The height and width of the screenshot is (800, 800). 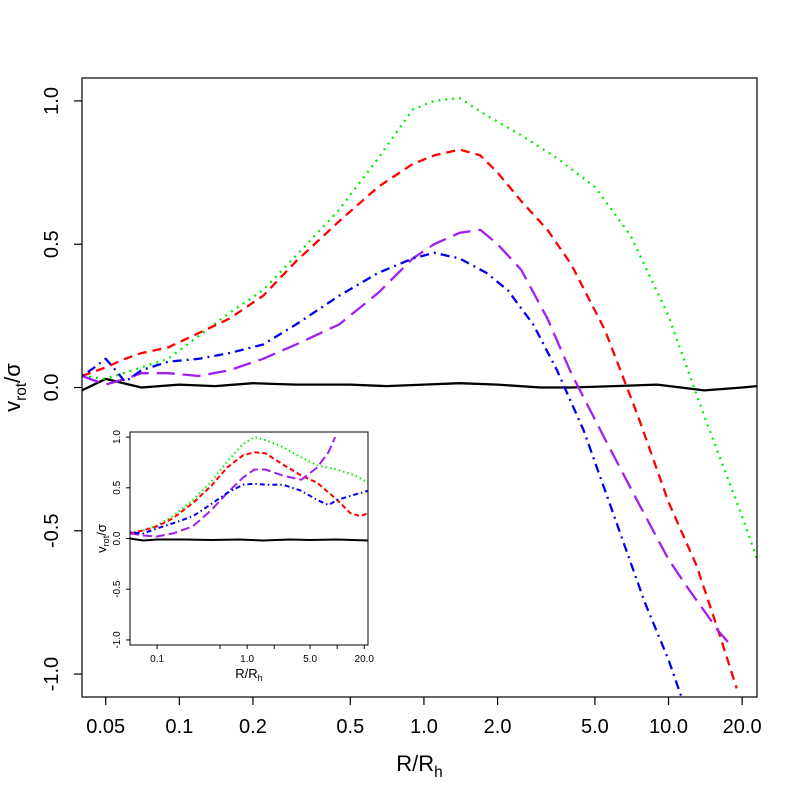 What do you see at coordinates (668, 727) in the screenshot?
I see `x-tick-label: 10.0` at bounding box center [668, 727].